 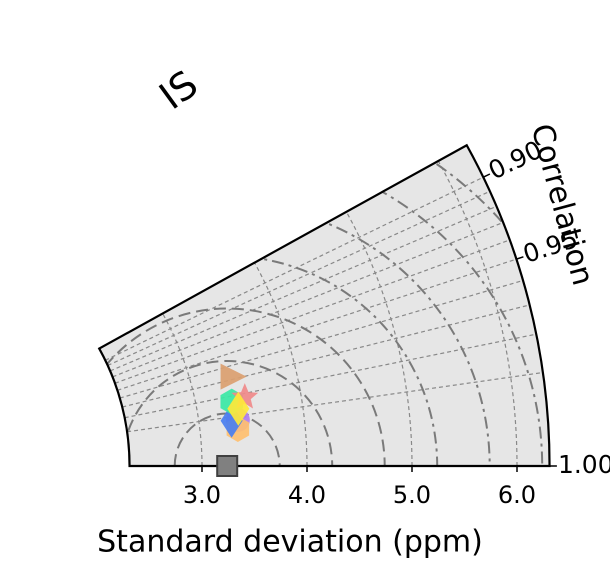 I want to click on x-tick-label: 3.0, so click(x=202, y=495).